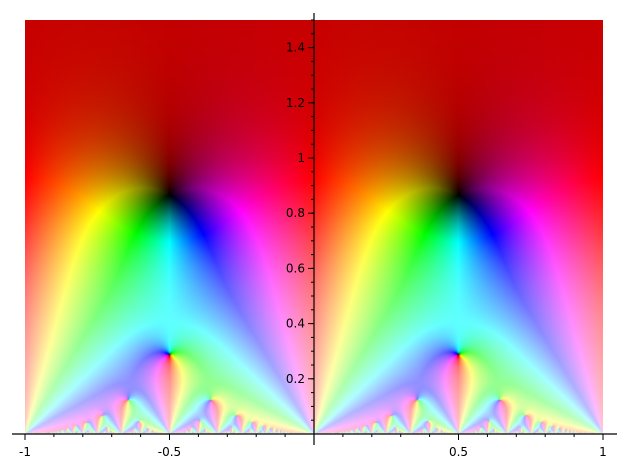  I want to click on y-tick-label: 1, so click(301, 158).